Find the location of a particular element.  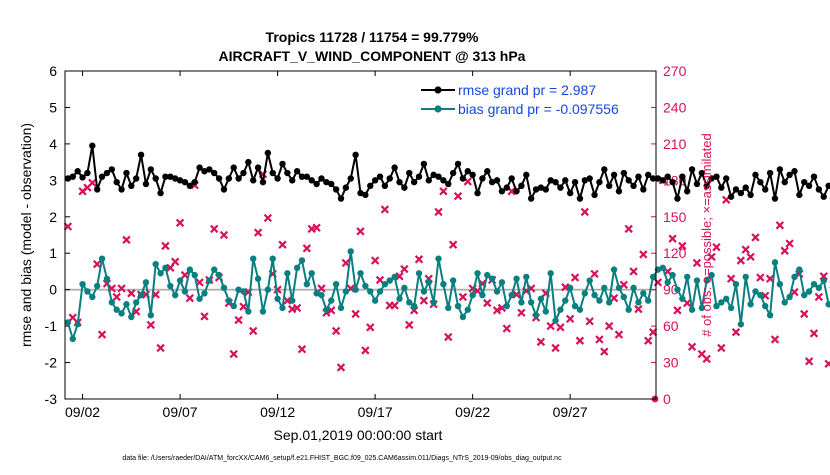

y2-axis-label: # of obs: o=possible; ×=assimilated is located at coordinates (706, 234).